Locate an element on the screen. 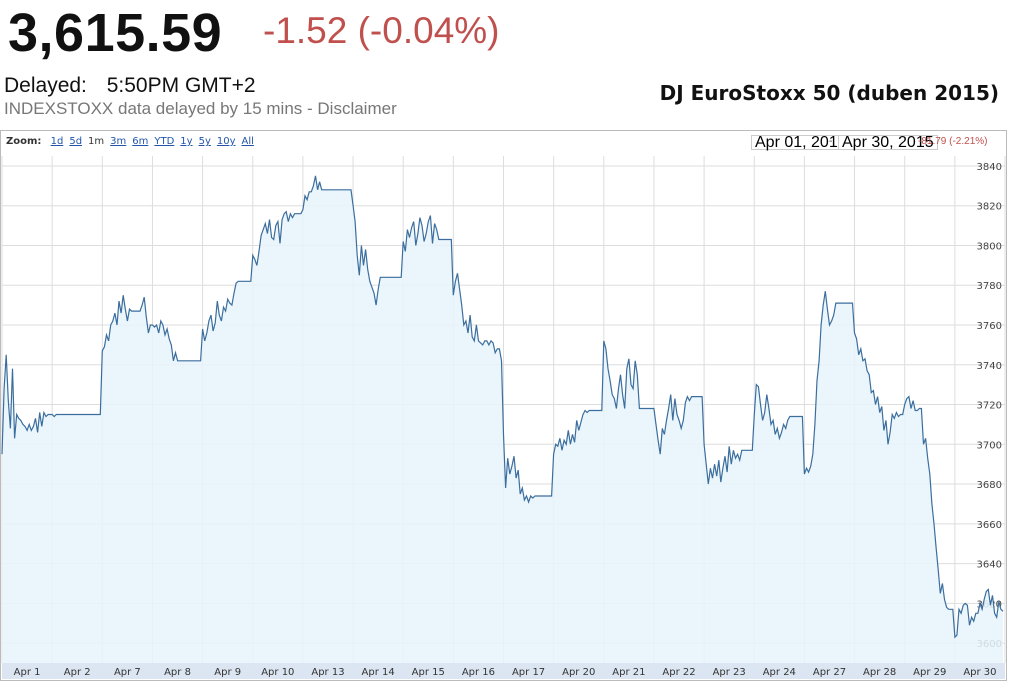 The height and width of the screenshot is (683, 1009). zoom-bar: Zoom: 1d 5d 1m 3m 6m YTD 1y 5y 10y All is located at coordinates (133, 141).